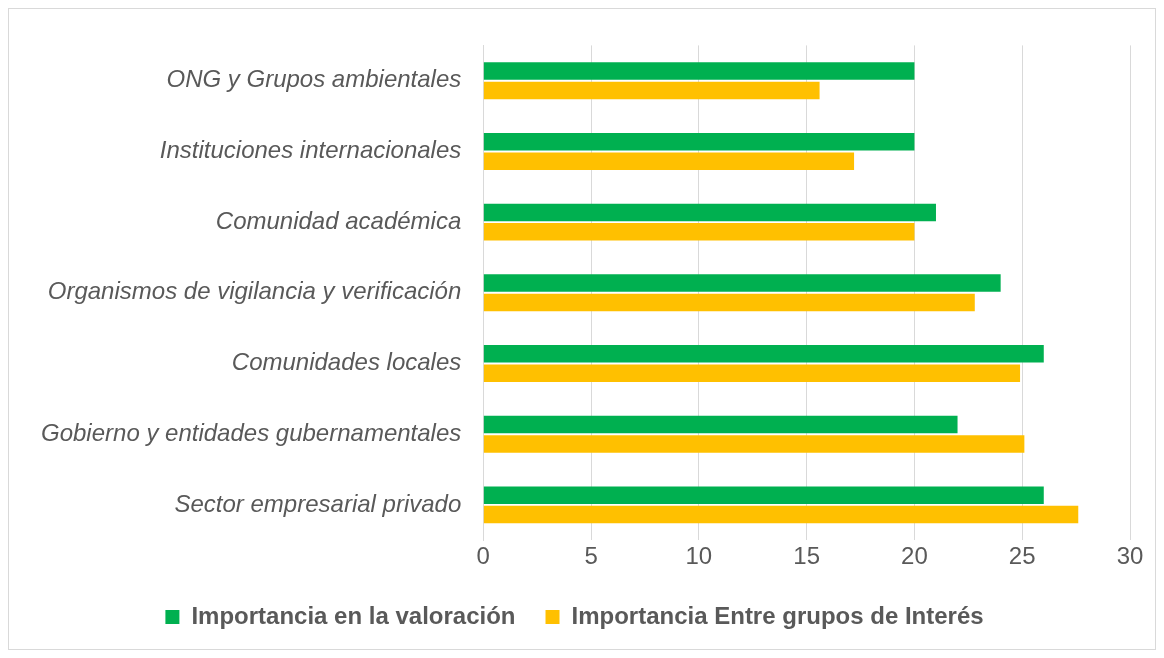 This screenshot has width=1164, height=658. Describe the element at coordinates (777, 615) in the screenshot. I see `legend-label: Importancia Entre grupos de Interés` at that location.